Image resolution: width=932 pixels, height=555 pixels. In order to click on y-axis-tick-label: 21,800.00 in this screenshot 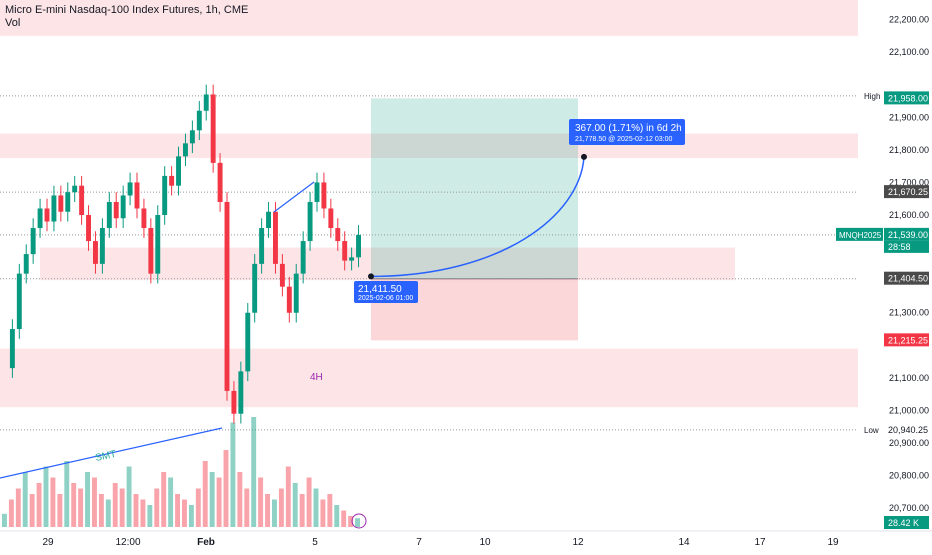, I will do `click(909, 150)`.